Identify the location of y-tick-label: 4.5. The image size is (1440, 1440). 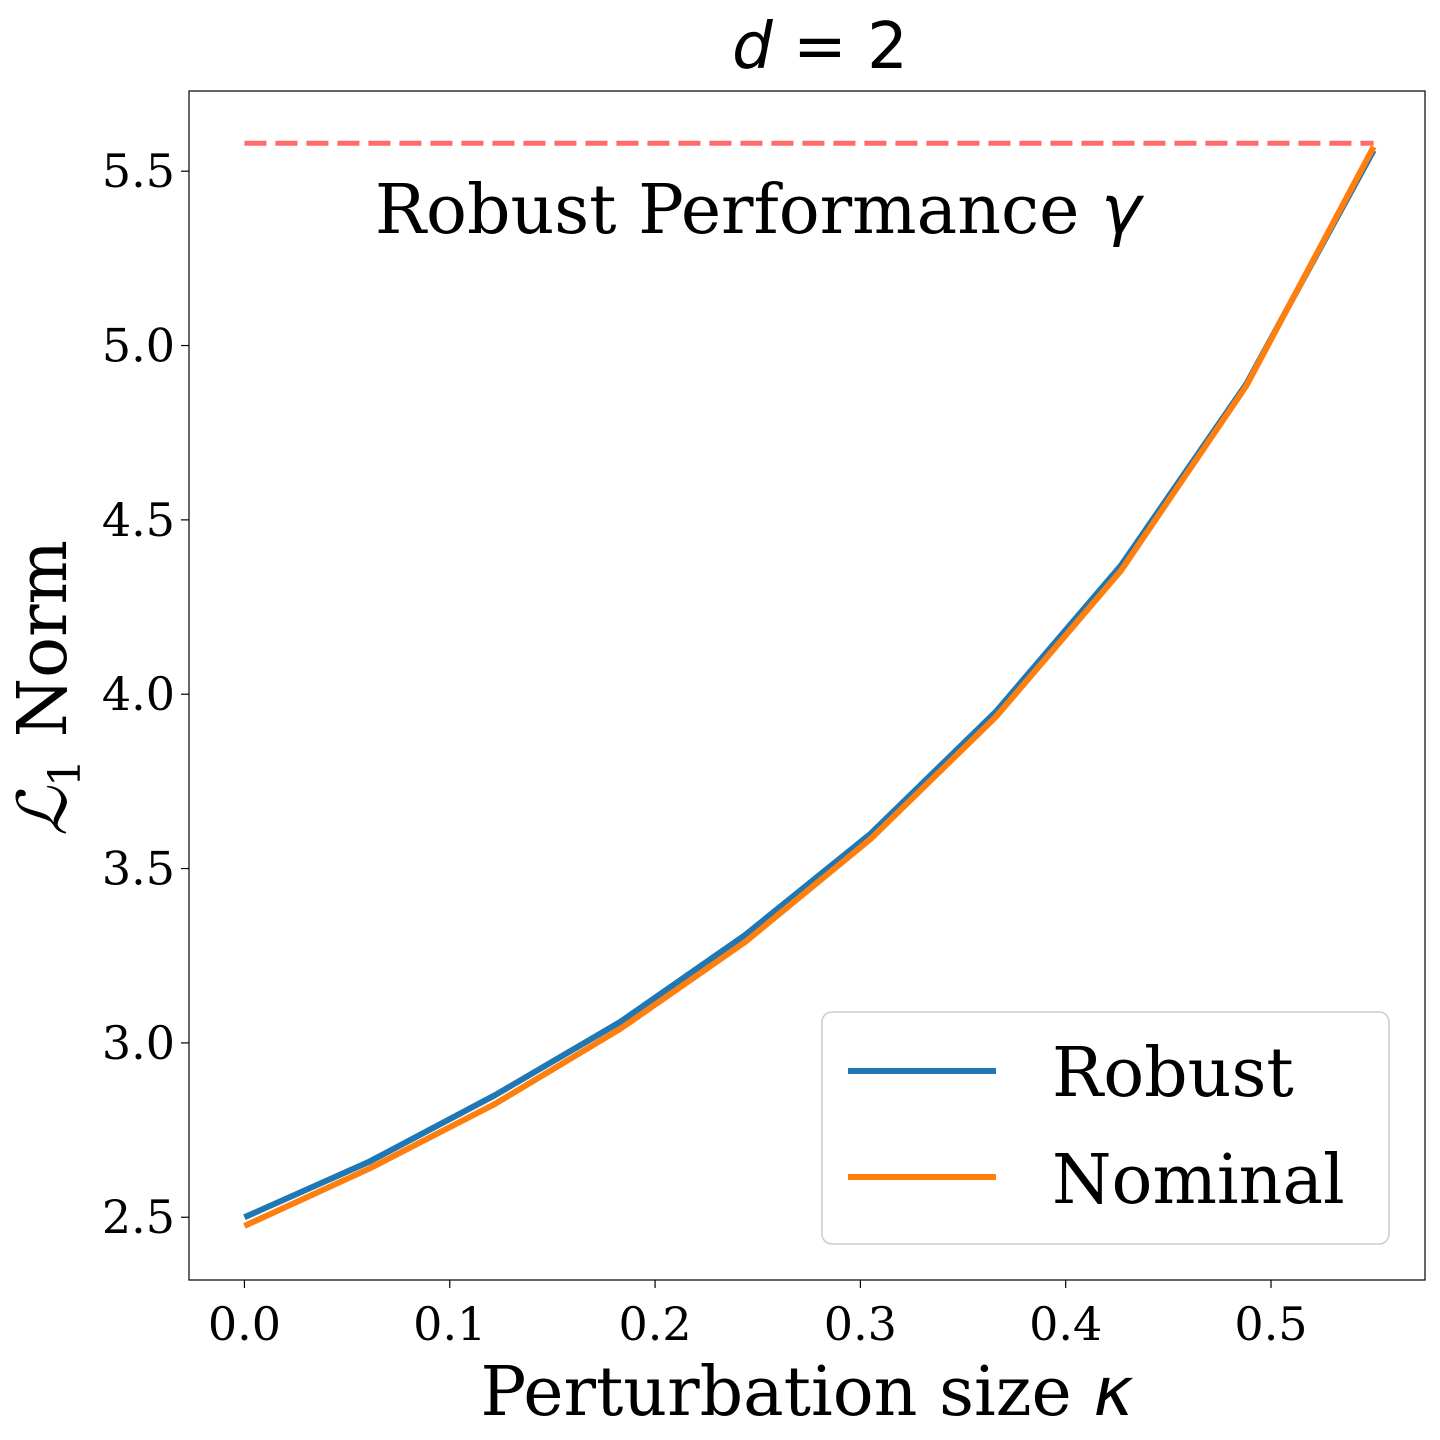
(138, 520).